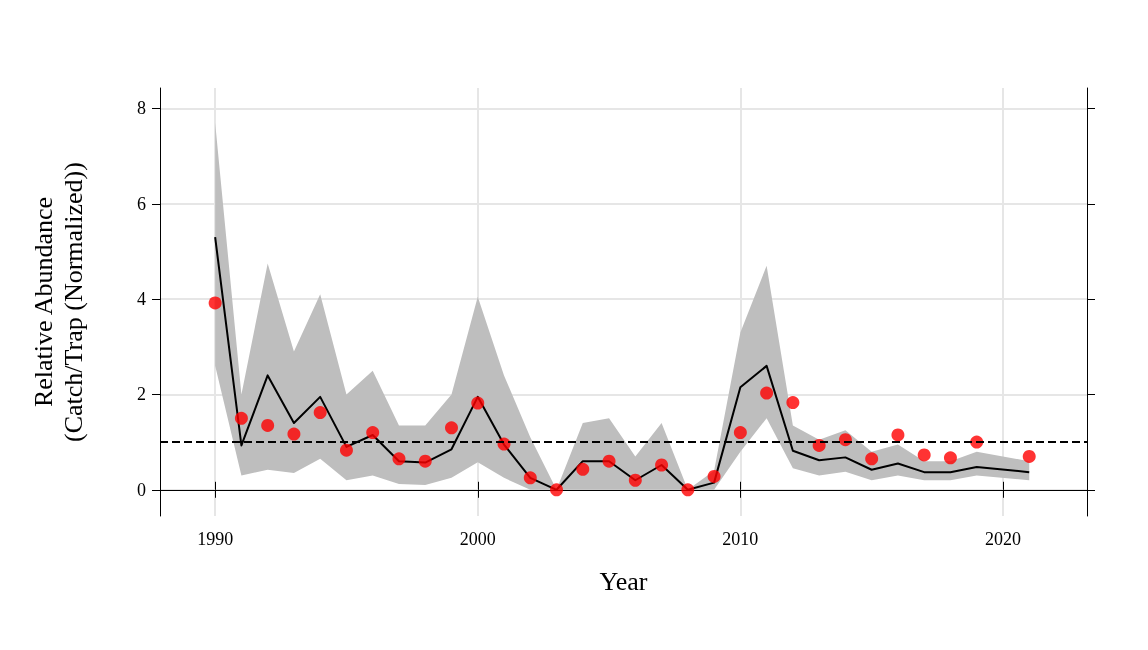  Describe the element at coordinates (1002, 539) in the screenshot. I see `x-tick-label: 2020` at that location.